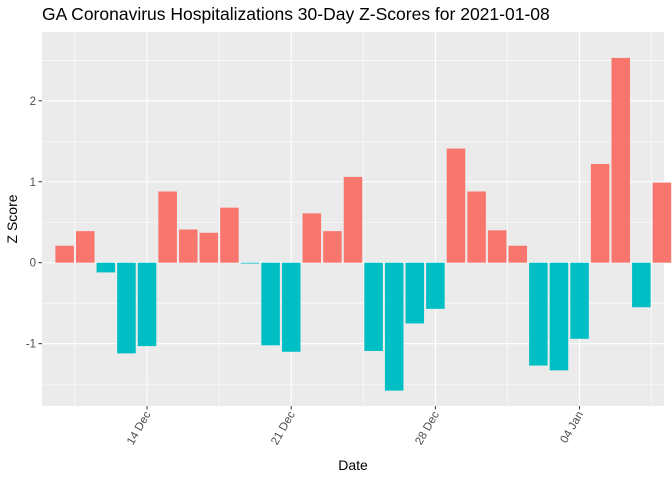 This screenshot has width=672, height=480. Describe the element at coordinates (12, 218) in the screenshot. I see `y-axis-title: Z Score` at that location.